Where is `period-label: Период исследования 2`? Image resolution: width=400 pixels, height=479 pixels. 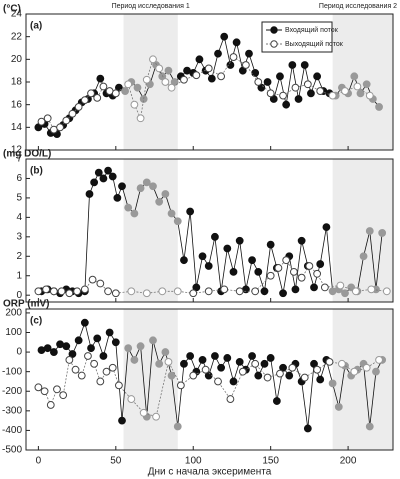 period-label: Период исследования 2 is located at coordinates (358, 6).